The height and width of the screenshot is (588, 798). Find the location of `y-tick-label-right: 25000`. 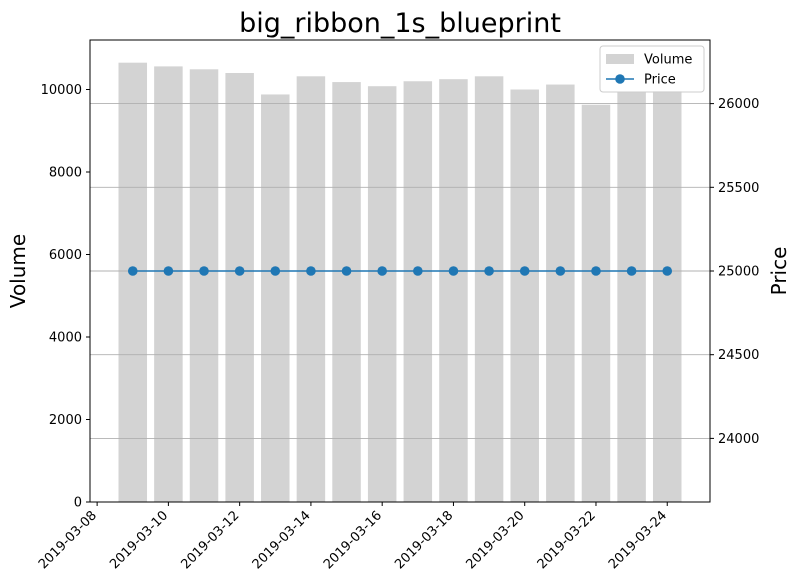

y-tick-label-right: 25000 is located at coordinates (738, 272).